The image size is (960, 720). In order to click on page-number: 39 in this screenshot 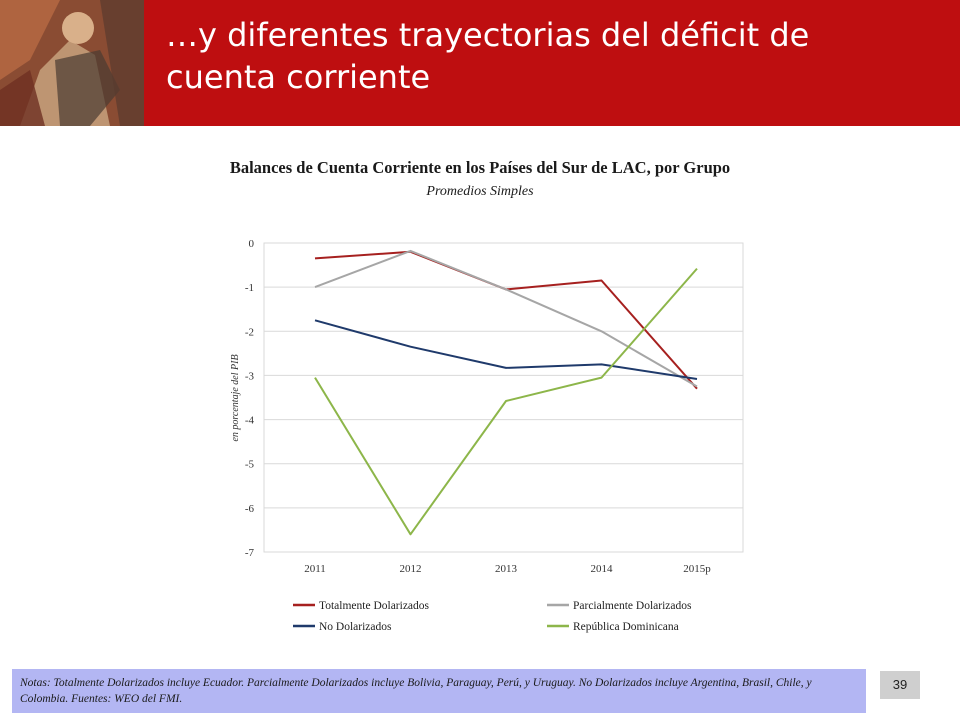, I will do `click(900, 685)`.